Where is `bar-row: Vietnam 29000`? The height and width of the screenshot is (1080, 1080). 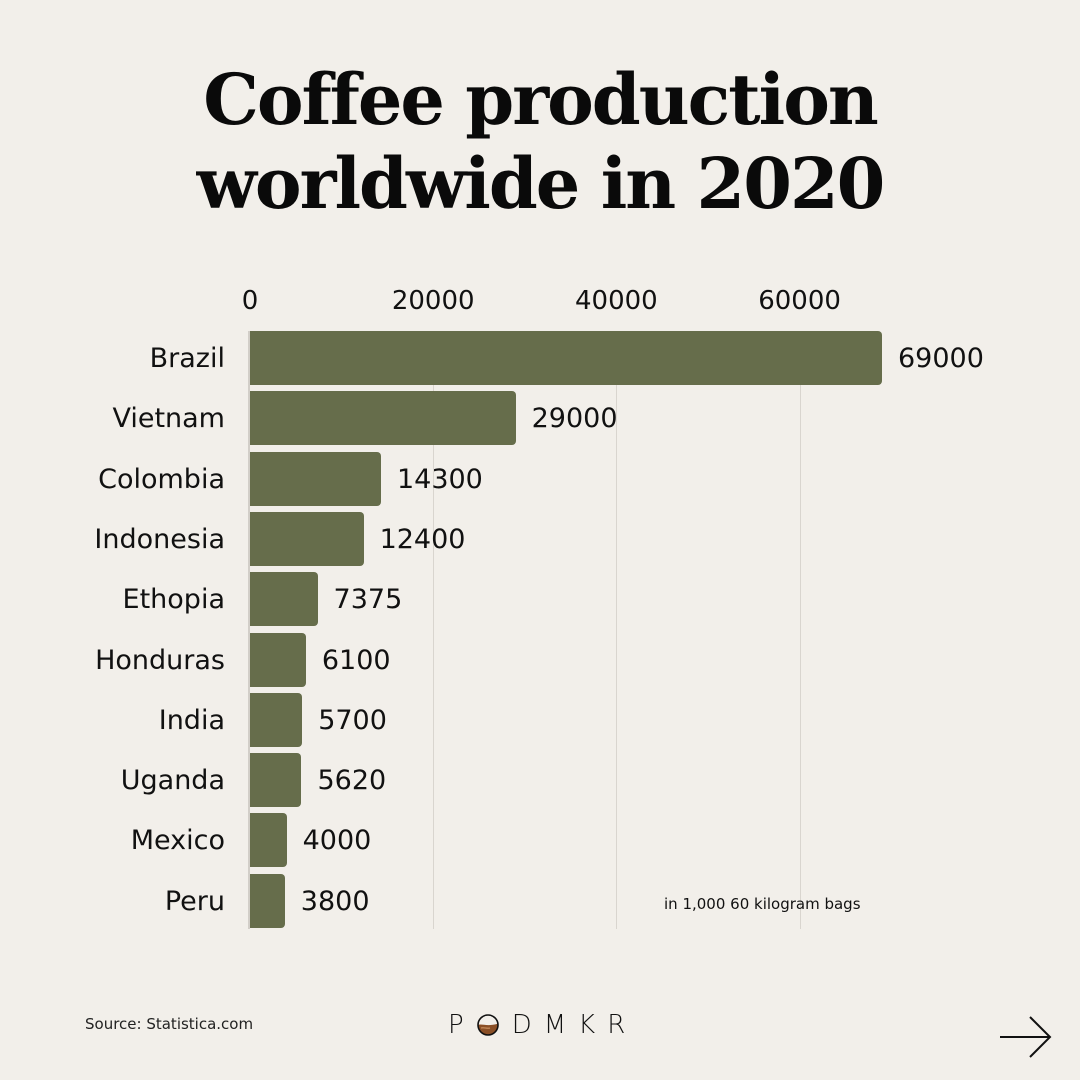
bar-row: Vietnam 29000 is located at coordinates (540, 418).